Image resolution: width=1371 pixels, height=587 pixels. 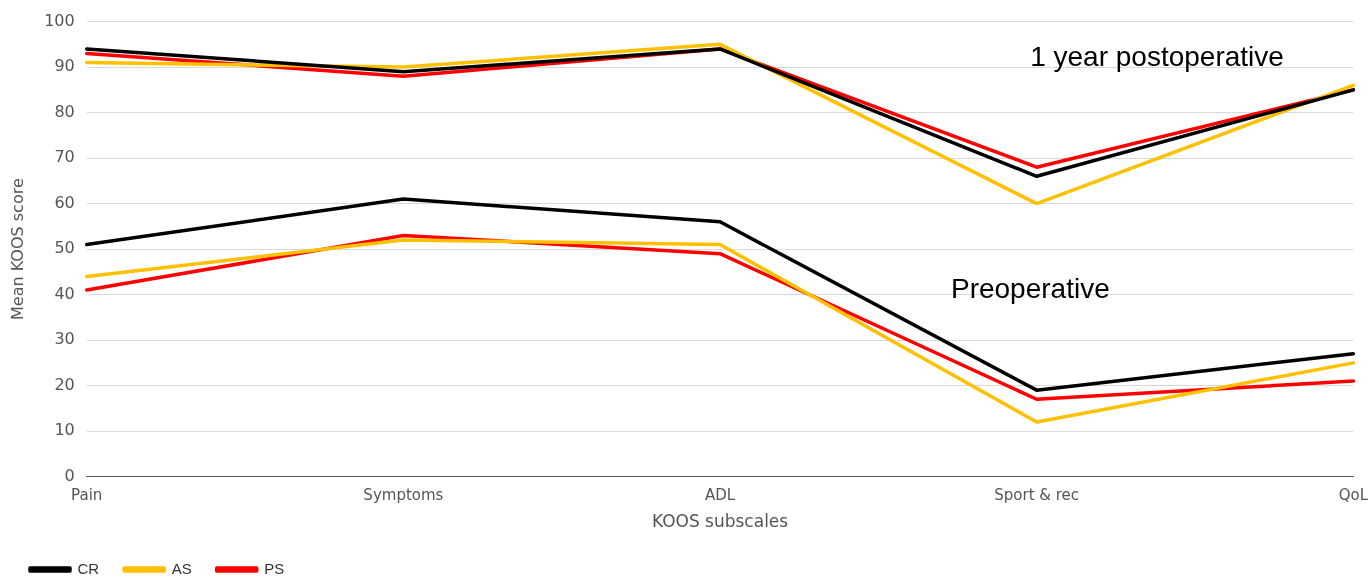 What do you see at coordinates (64, 202) in the screenshot?
I see `y-tick-label: 60` at bounding box center [64, 202].